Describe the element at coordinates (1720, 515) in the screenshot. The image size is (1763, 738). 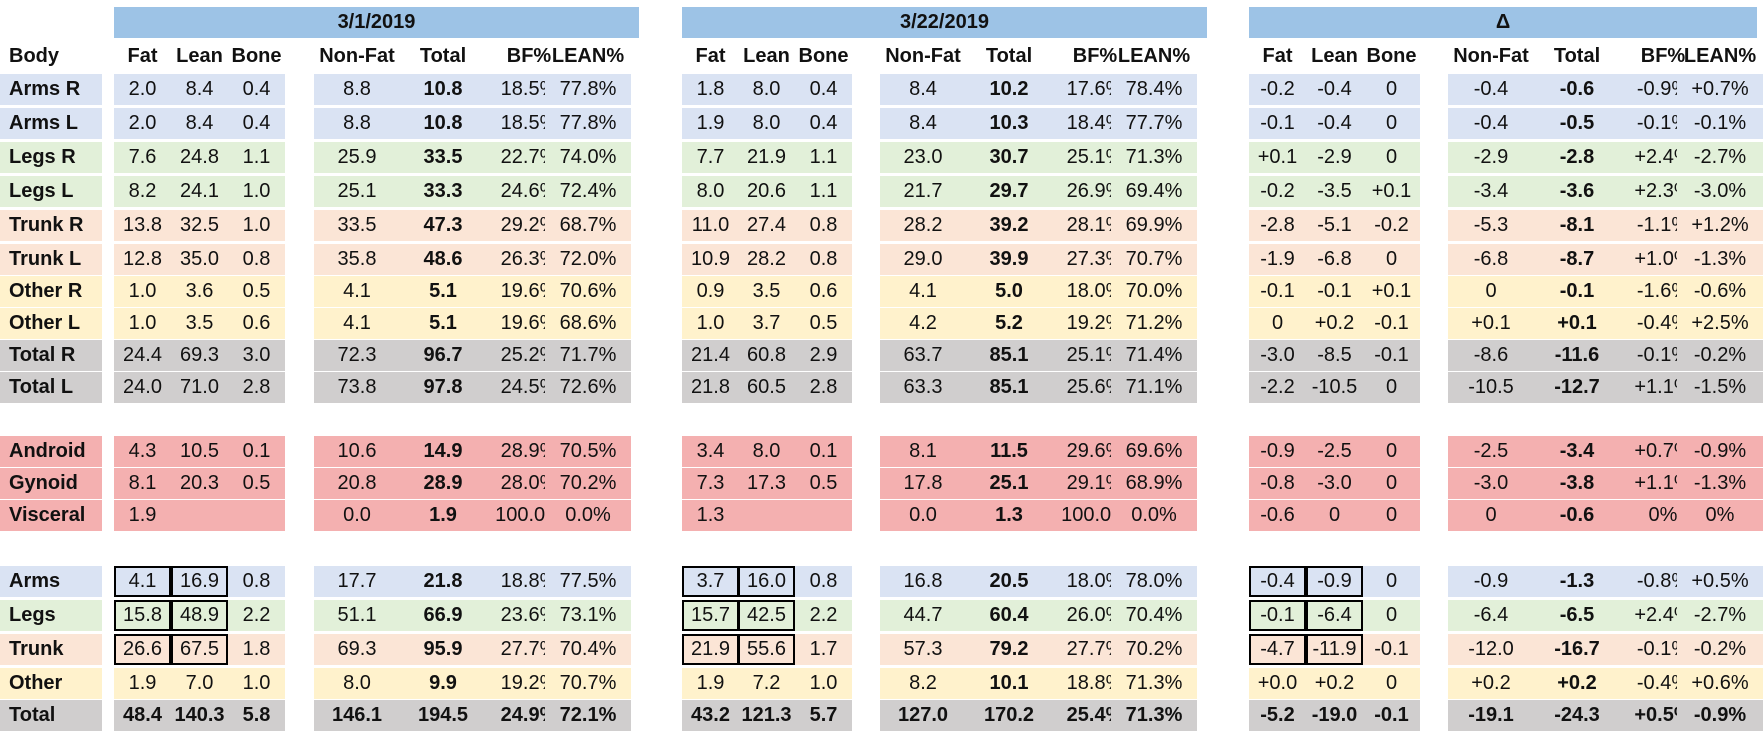
I see `table-cell: 0%` at that location.